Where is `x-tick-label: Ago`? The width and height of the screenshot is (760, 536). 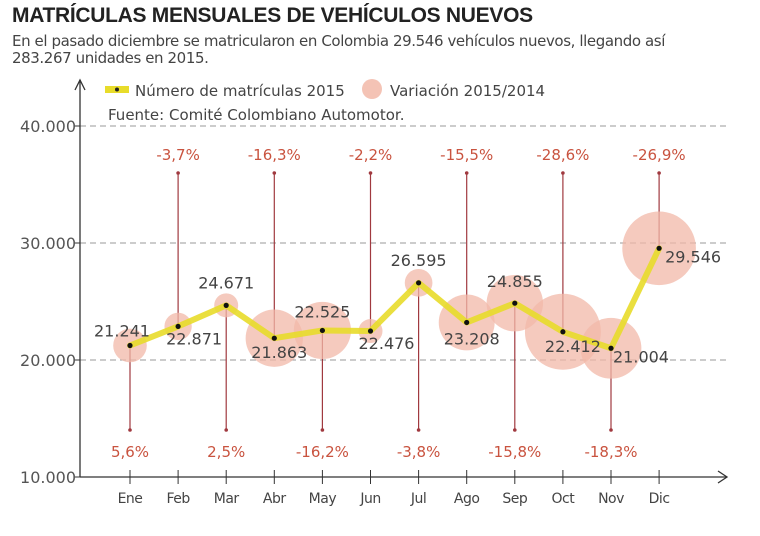 x-tick-label: Ago is located at coordinates (467, 499).